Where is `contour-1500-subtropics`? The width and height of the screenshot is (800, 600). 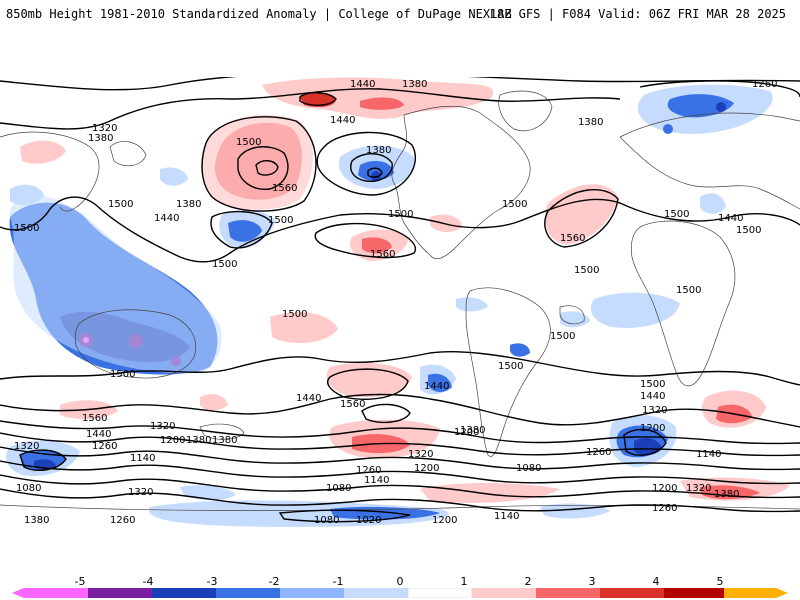 contour-1500-subtropics is located at coordinates (400, 229).